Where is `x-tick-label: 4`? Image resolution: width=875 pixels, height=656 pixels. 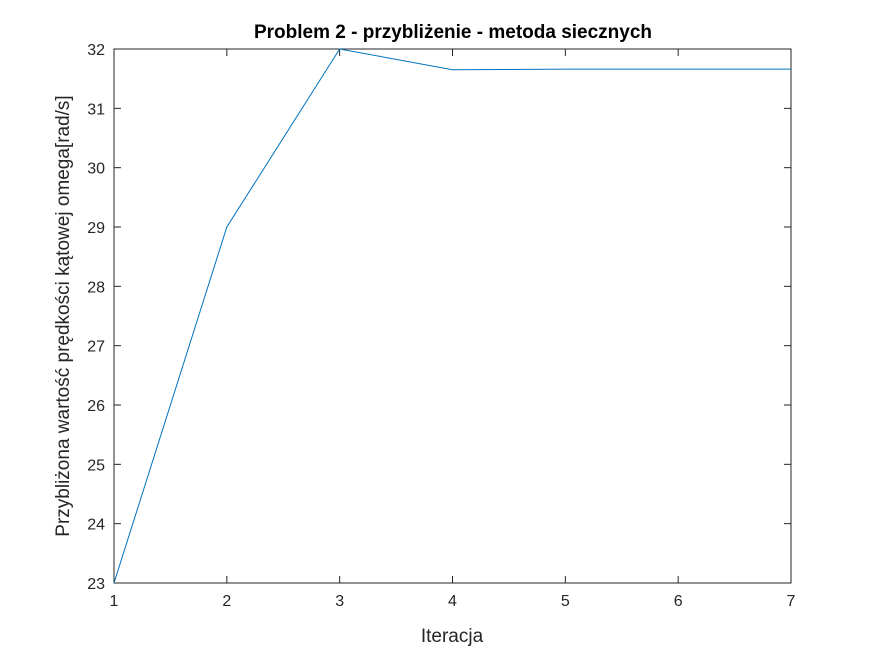 x-tick-label: 4 is located at coordinates (452, 601).